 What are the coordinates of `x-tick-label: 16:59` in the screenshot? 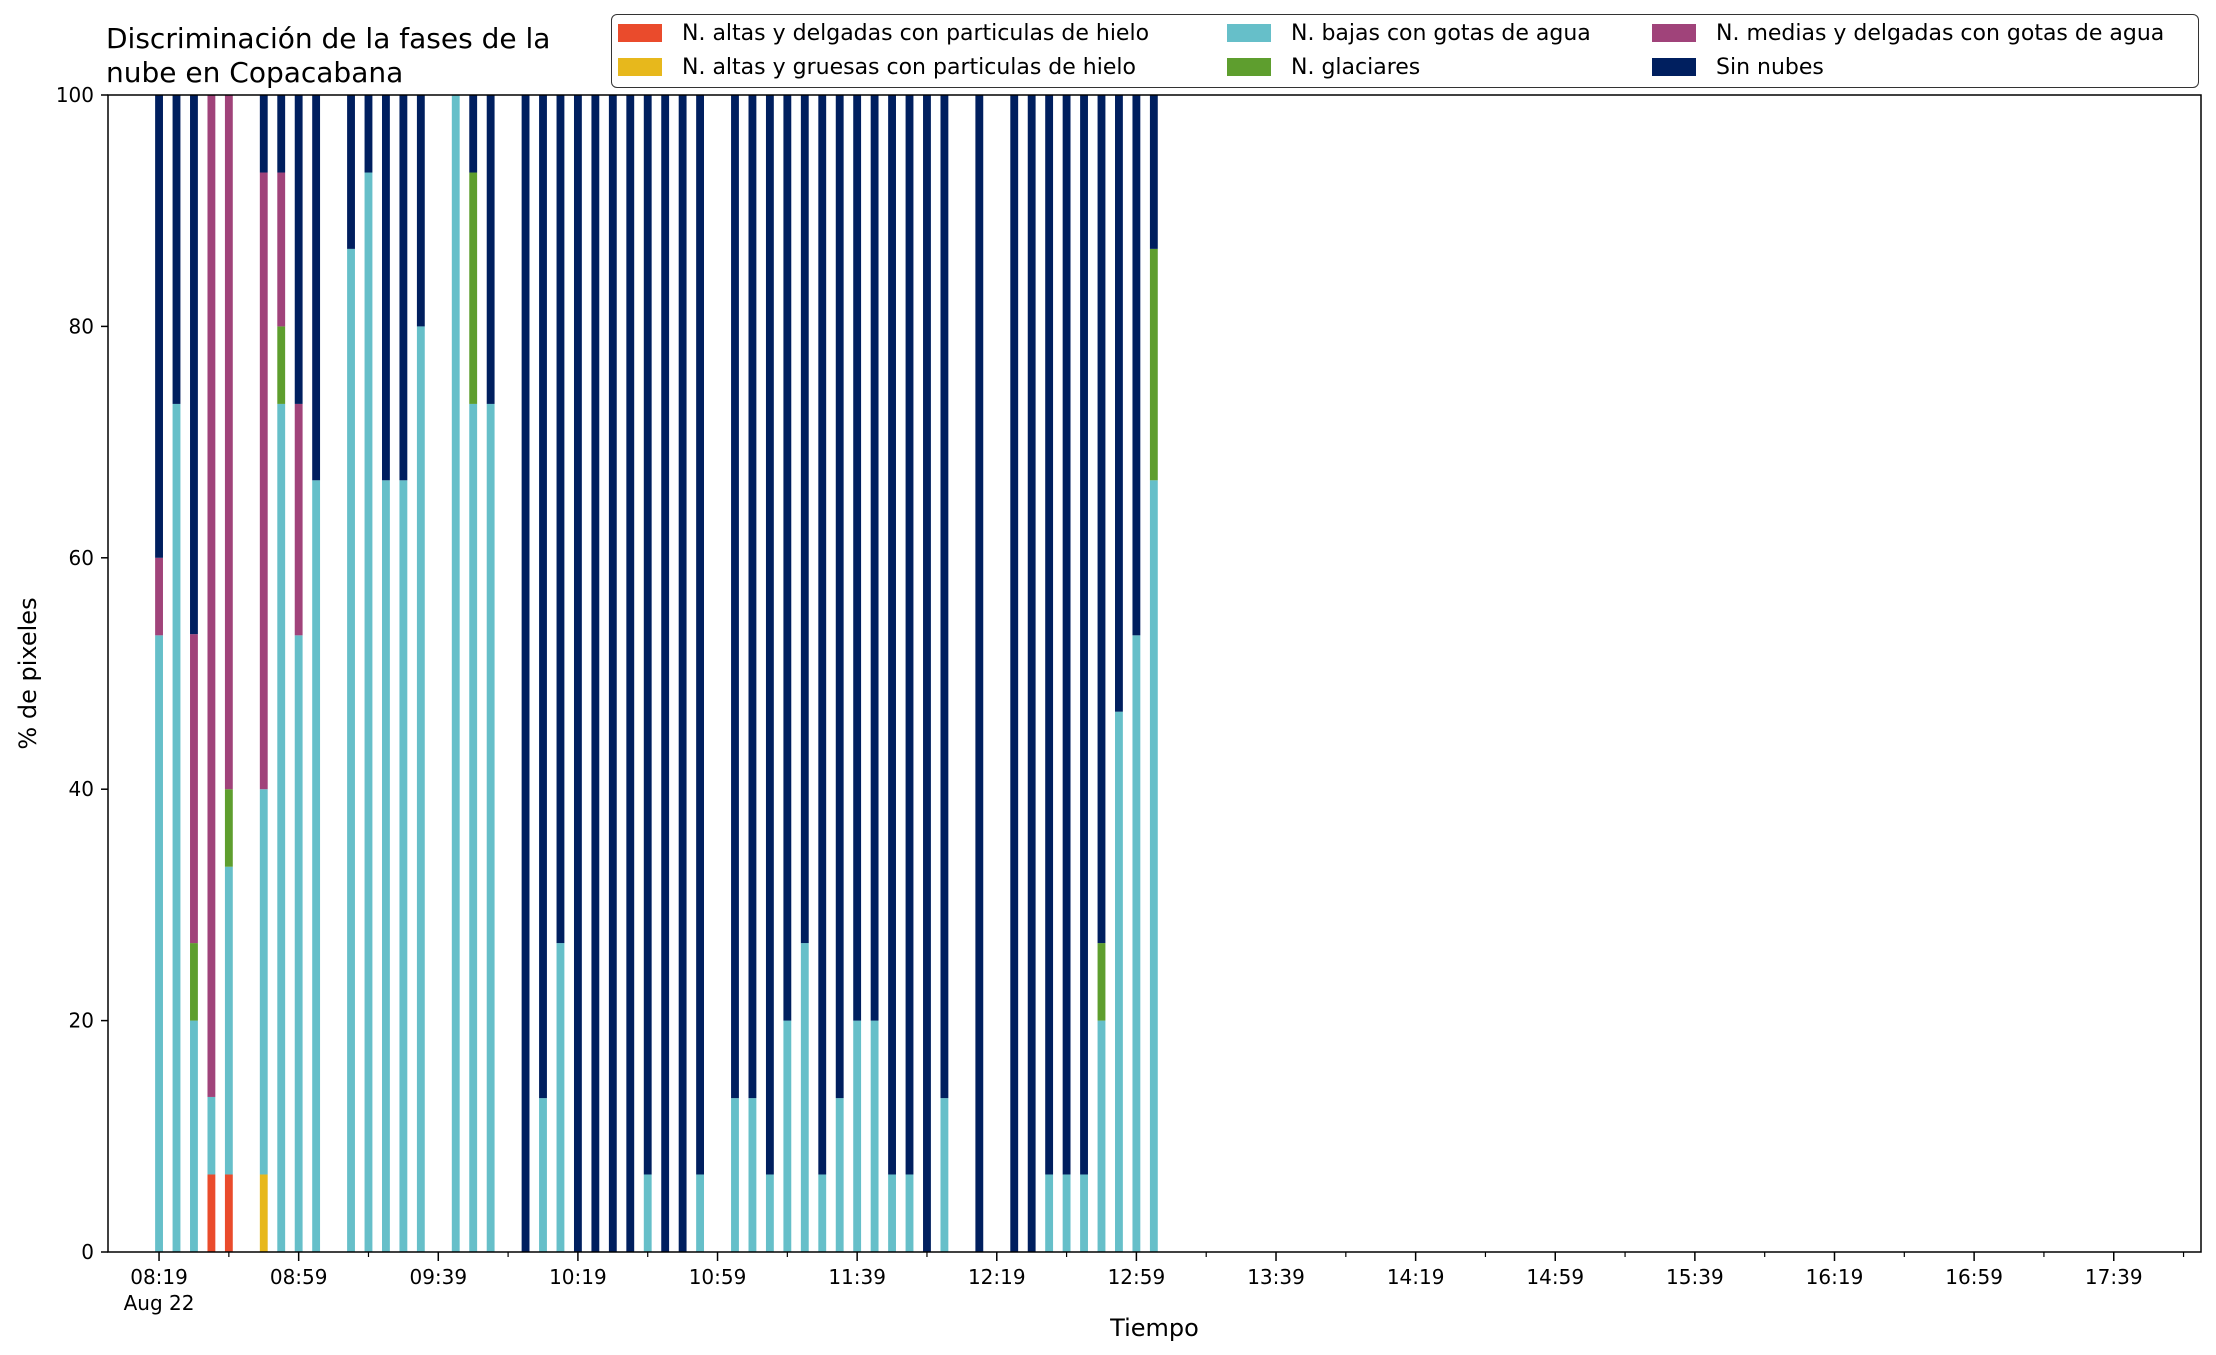 It's located at (1974, 1277).